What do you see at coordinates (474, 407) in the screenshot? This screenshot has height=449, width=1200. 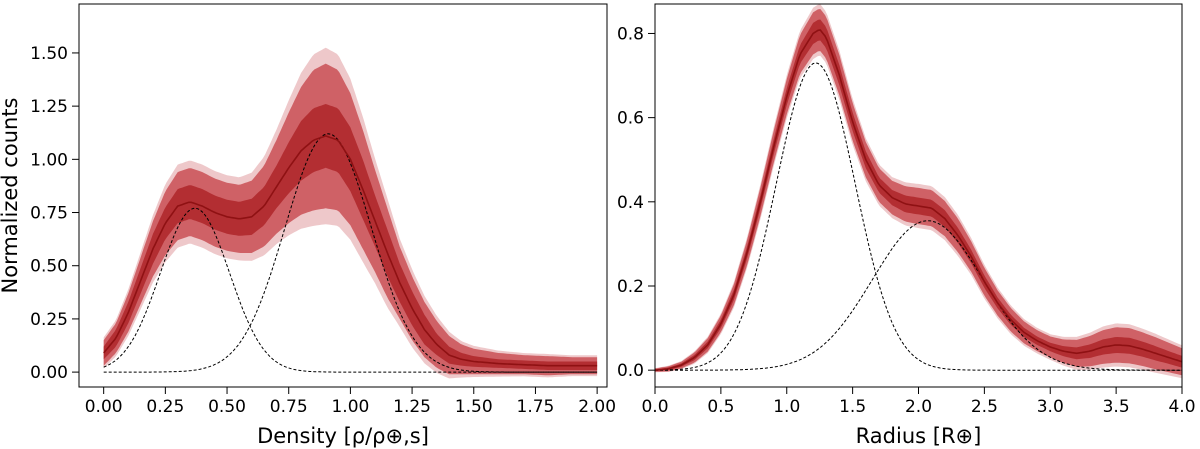 I see `x-tick-label: 1.50` at bounding box center [474, 407].